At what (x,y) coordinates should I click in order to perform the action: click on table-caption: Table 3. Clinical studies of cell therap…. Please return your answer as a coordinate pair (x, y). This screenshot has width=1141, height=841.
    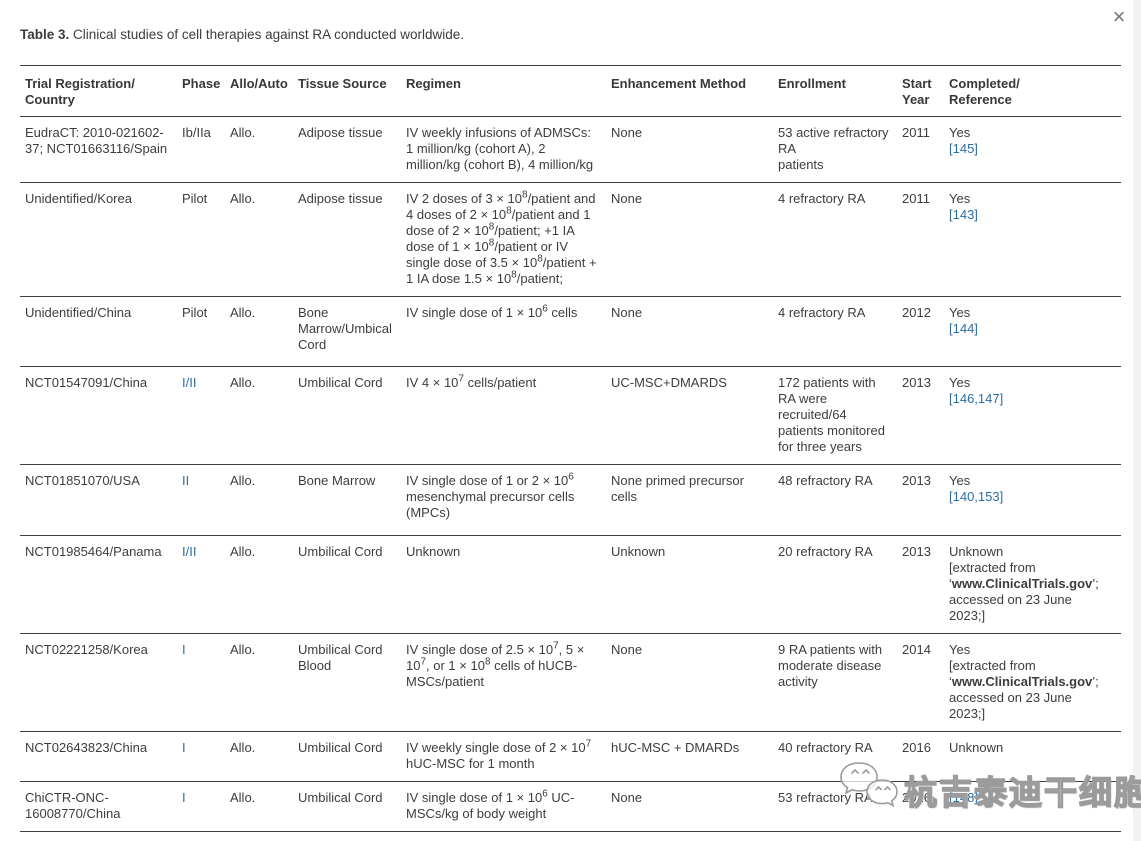
    Looking at the image, I should click on (242, 34).